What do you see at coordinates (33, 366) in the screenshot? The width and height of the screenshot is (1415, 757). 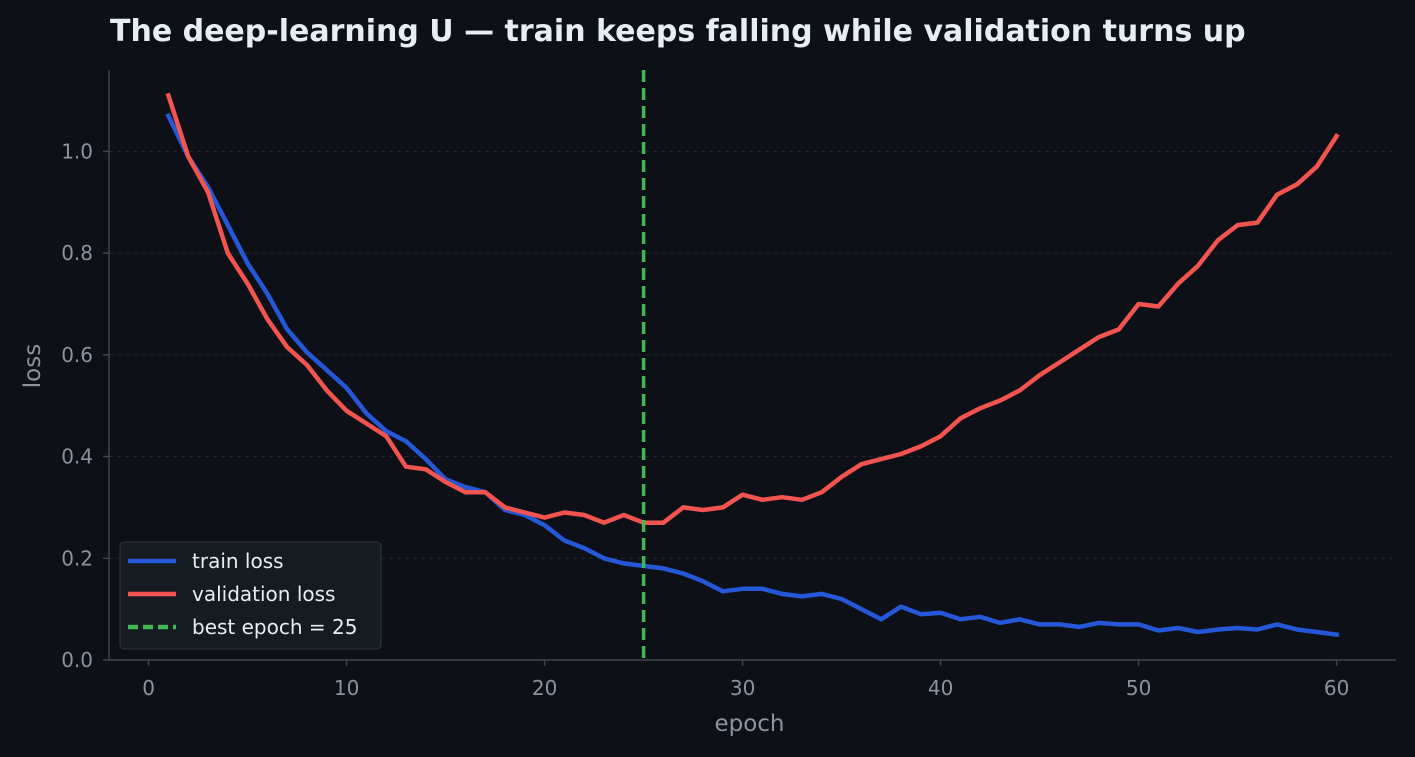 I see `y-axis-label: loss` at bounding box center [33, 366].